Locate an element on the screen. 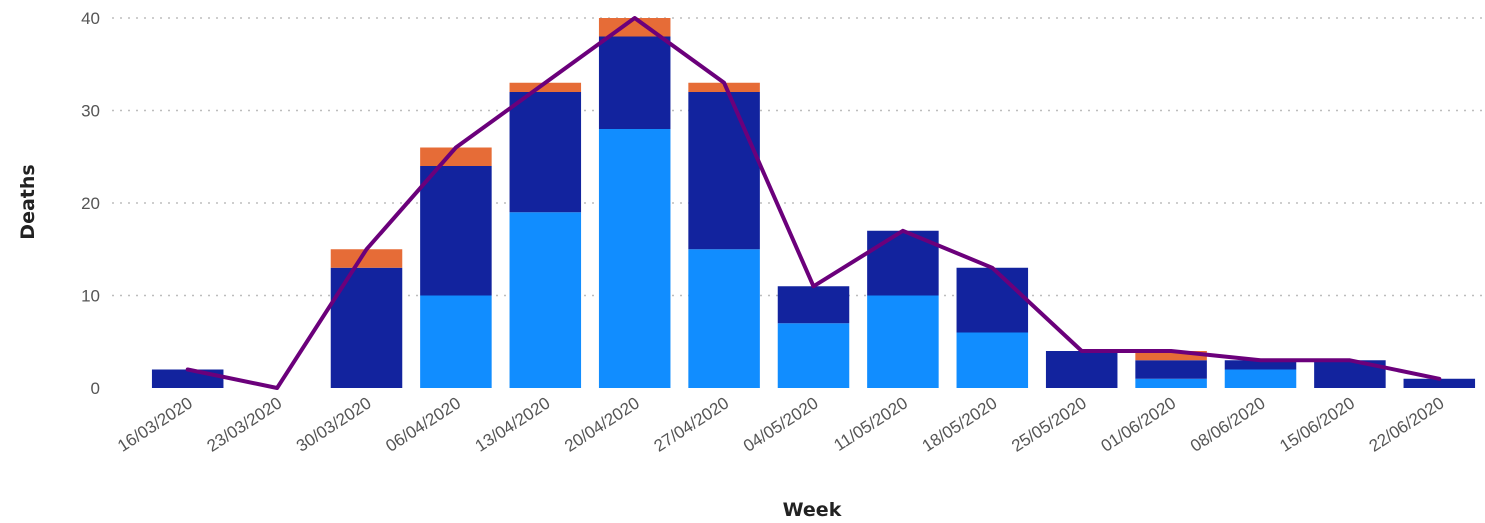 The width and height of the screenshot is (1485, 523). x-tick-label: 27/04/2020 is located at coordinates (692, 424).